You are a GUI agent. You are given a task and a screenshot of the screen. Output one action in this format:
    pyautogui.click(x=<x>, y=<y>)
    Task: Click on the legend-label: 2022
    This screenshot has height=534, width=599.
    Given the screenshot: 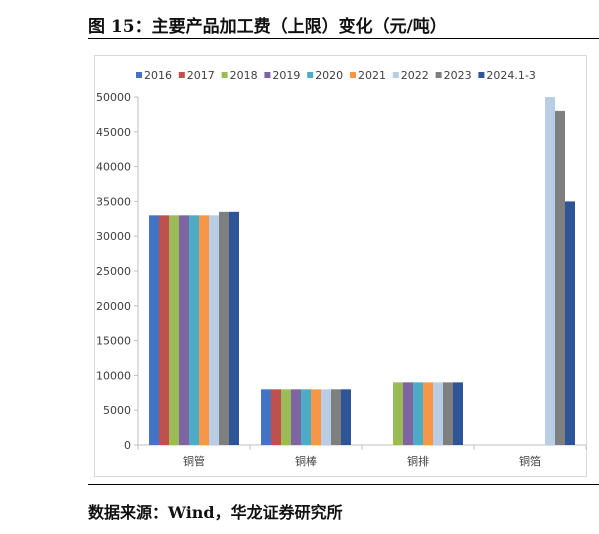 What is the action you would take?
    pyautogui.click(x=415, y=75)
    